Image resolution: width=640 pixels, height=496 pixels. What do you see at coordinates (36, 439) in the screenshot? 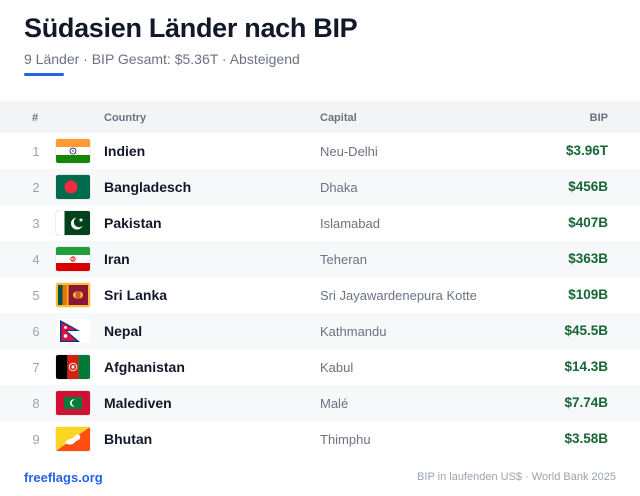
I see `row-rank: 9` at bounding box center [36, 439].